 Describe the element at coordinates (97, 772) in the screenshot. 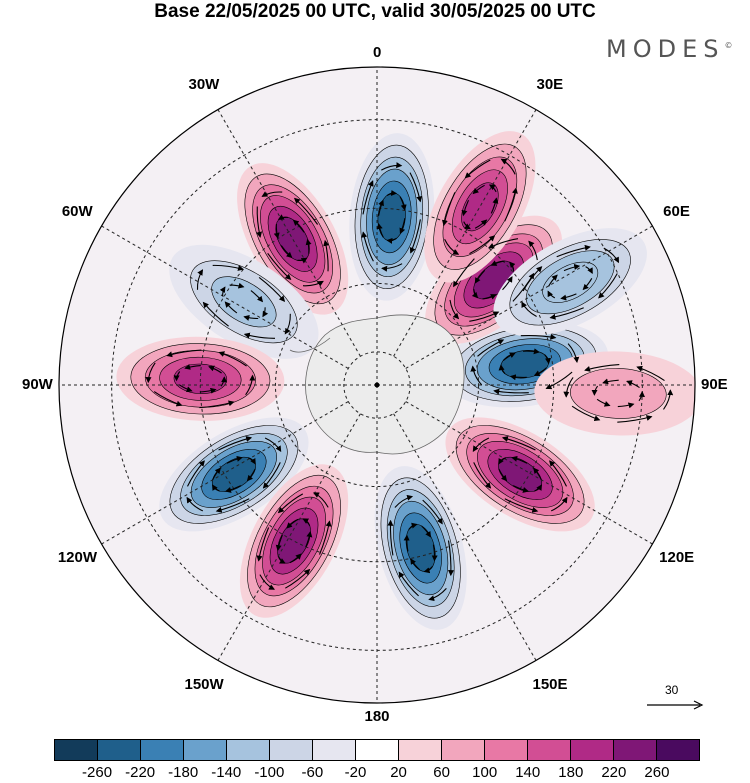

I see `colorbar-tick-label: -260` at that location.